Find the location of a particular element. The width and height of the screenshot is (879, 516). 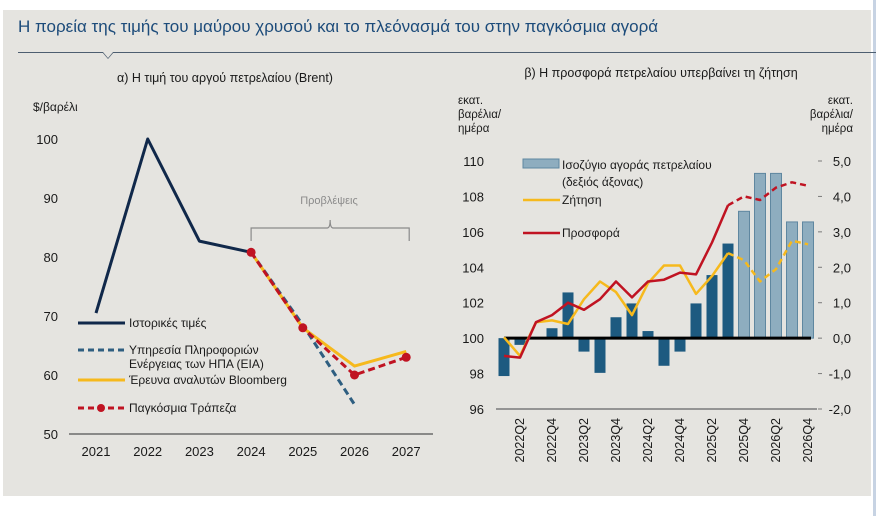

y-axis-left-label: βαρέλια/ is located at coordinates (480, 115).